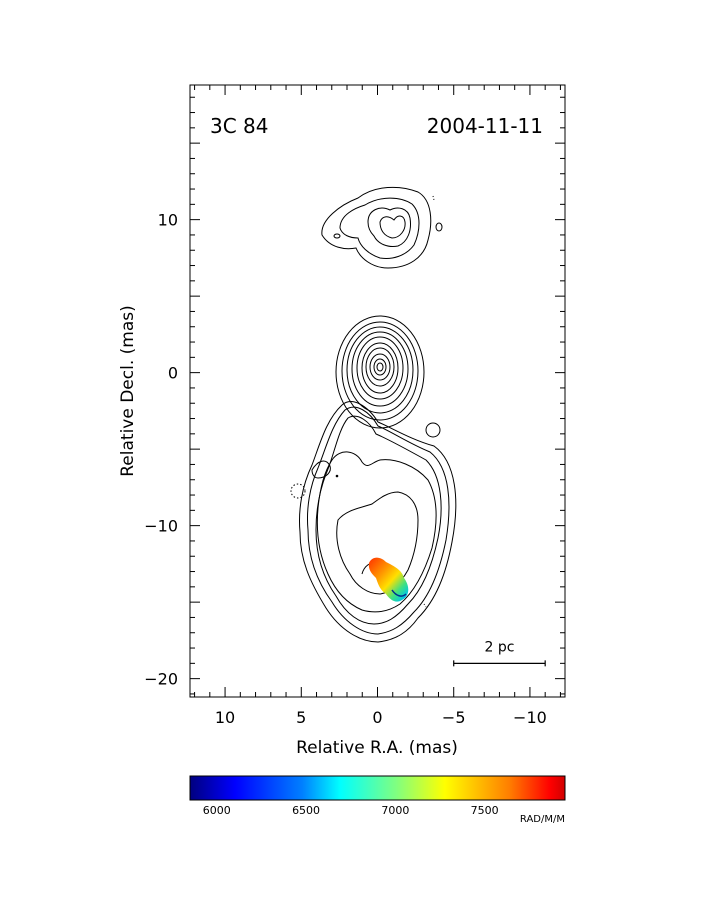  Describe the element at coordinates (377, 748) in the screenshot. I see `x-axis-label: Relative R.A. (mas)` at that location.